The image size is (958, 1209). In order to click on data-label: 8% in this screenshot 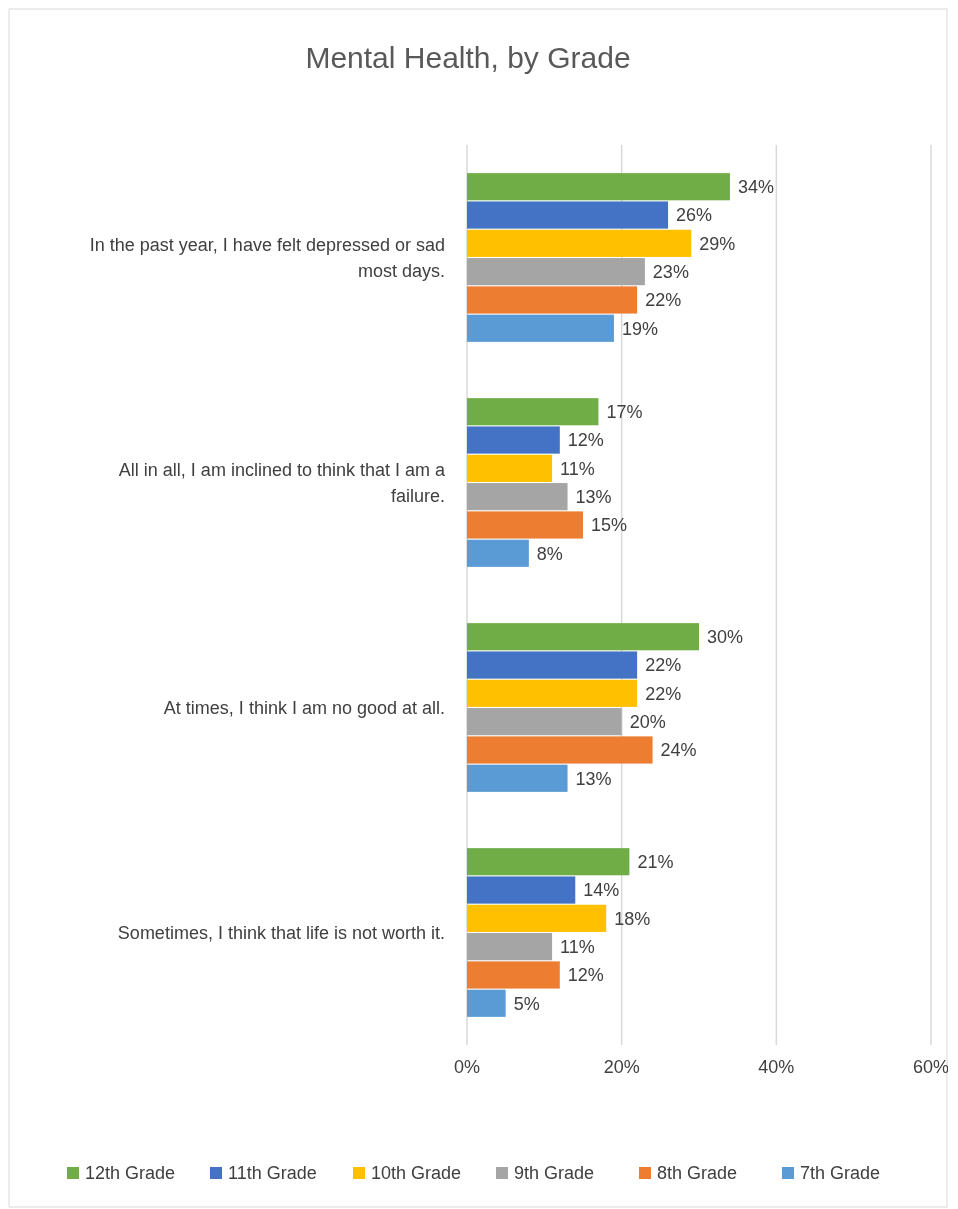, I will do `click(549, 553)`.